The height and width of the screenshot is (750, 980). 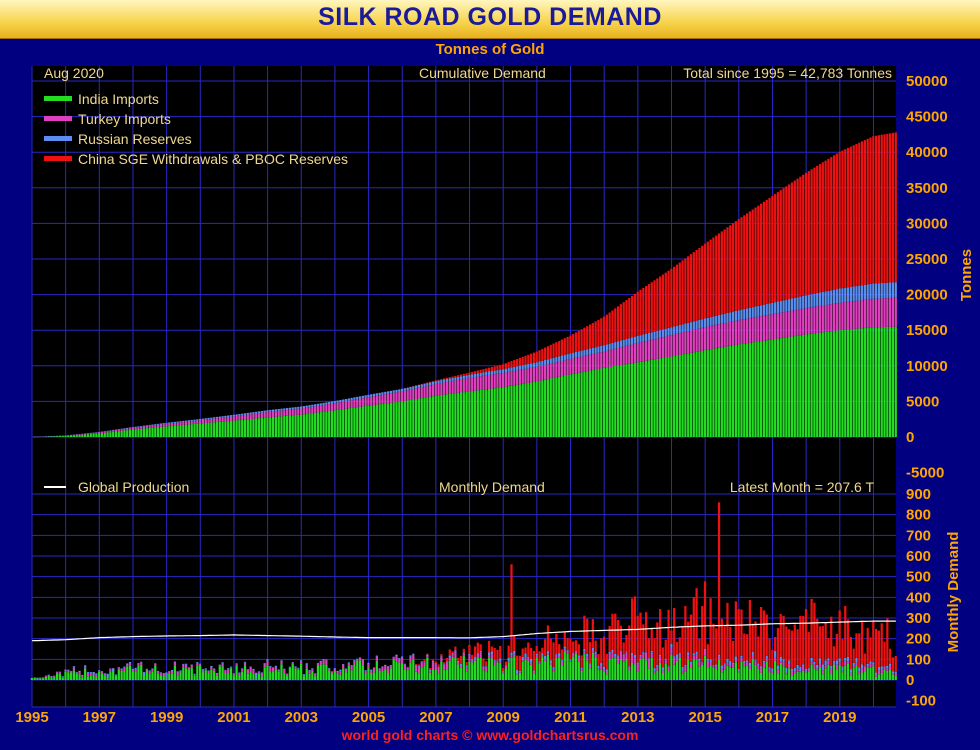 I want to click on chart-subtitle: Tonnes of Gold, so click(x=490, y=49).